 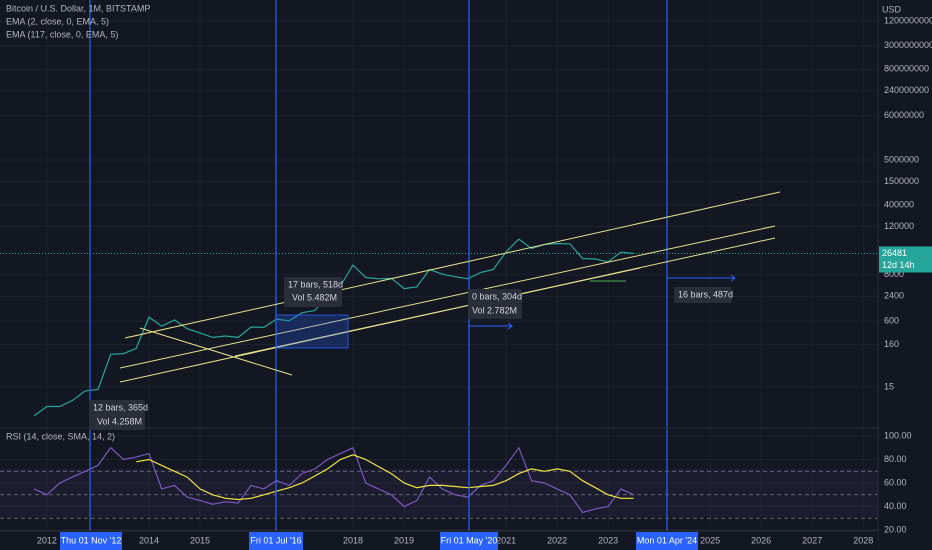 I want to click on y-tick-label: 1500000, so click(x=901, y=181).